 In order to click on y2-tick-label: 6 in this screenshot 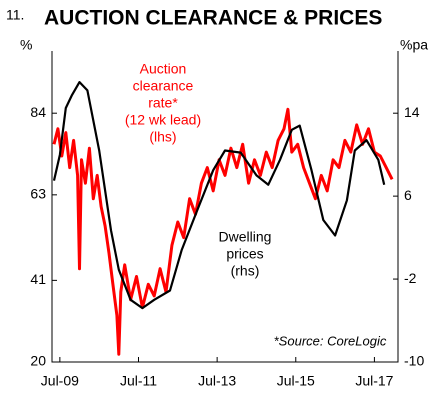, I will do `click(408, 195)`.